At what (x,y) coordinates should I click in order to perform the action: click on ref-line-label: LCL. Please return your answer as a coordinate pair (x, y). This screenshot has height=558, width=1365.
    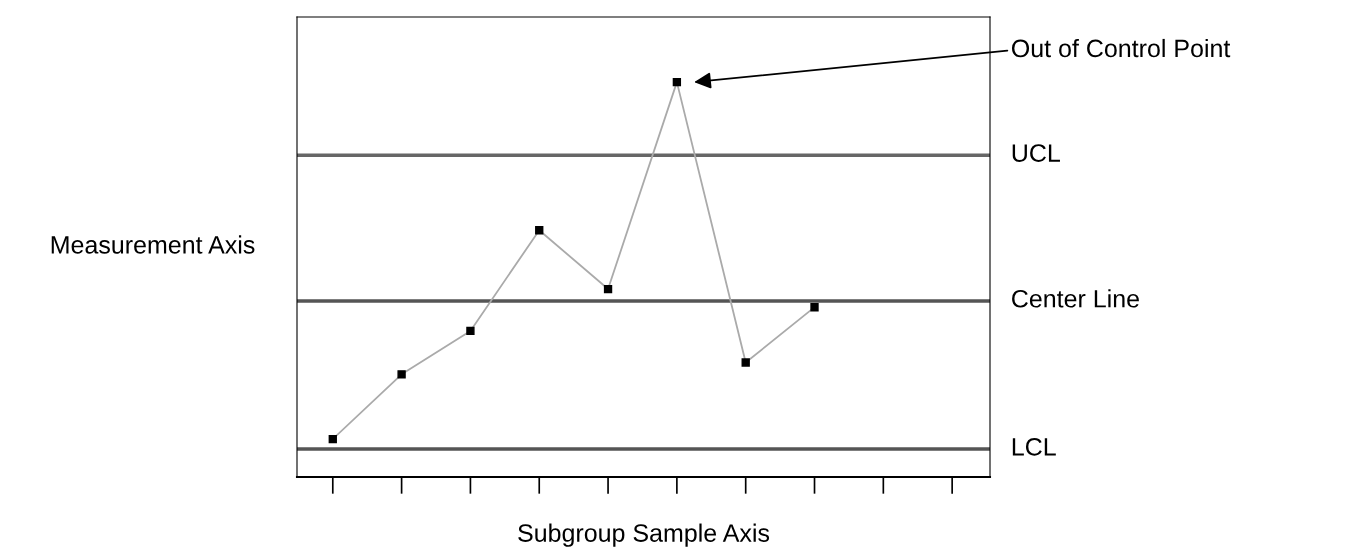
    Looking at the image, I should click on (1034, 446).